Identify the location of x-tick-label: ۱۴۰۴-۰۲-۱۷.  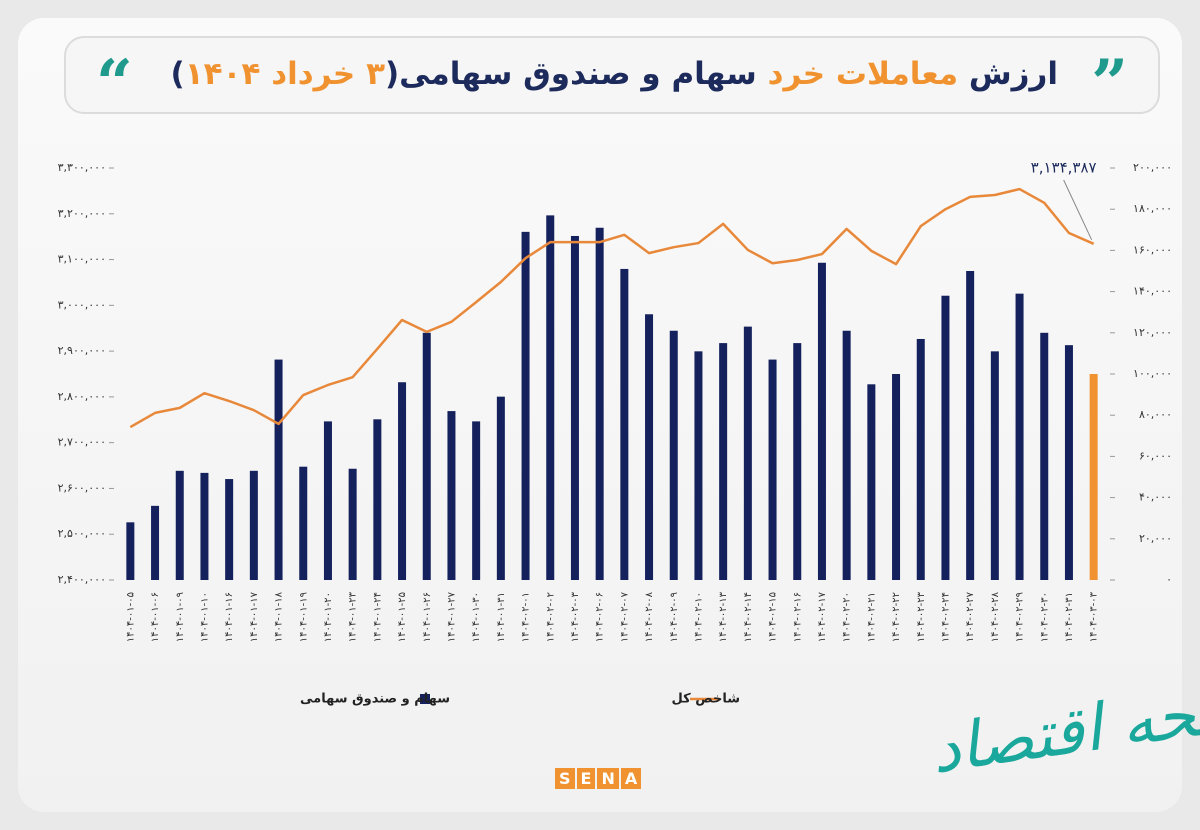
(822, 616).